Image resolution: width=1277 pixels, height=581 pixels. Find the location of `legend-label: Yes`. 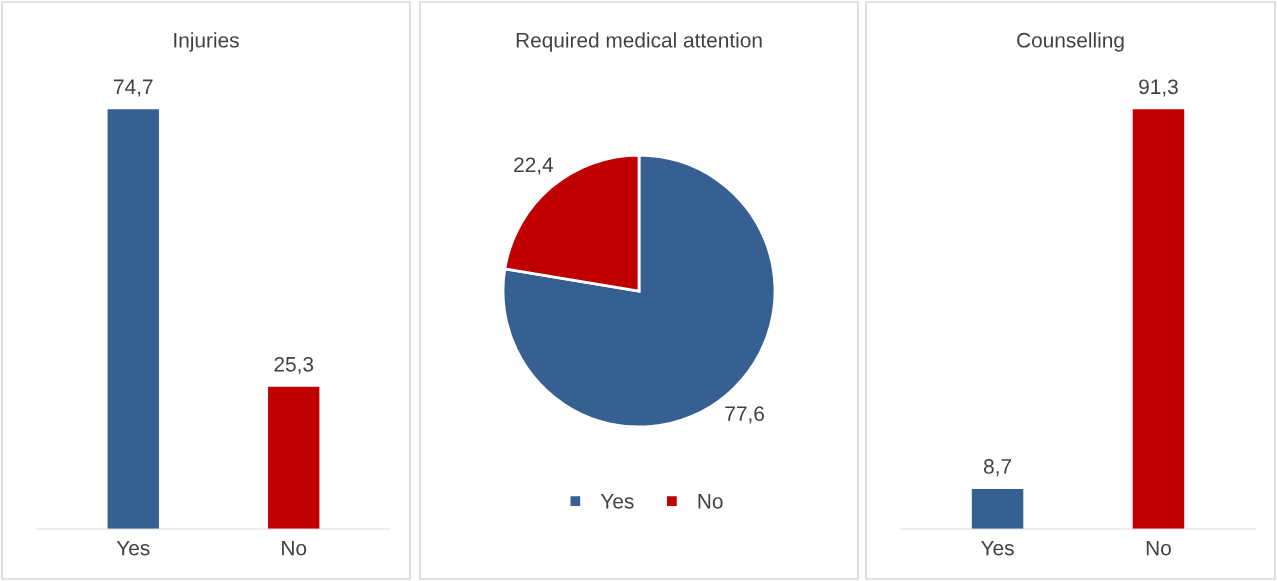

legend-label: Yes is located at coordinates (617, 501).